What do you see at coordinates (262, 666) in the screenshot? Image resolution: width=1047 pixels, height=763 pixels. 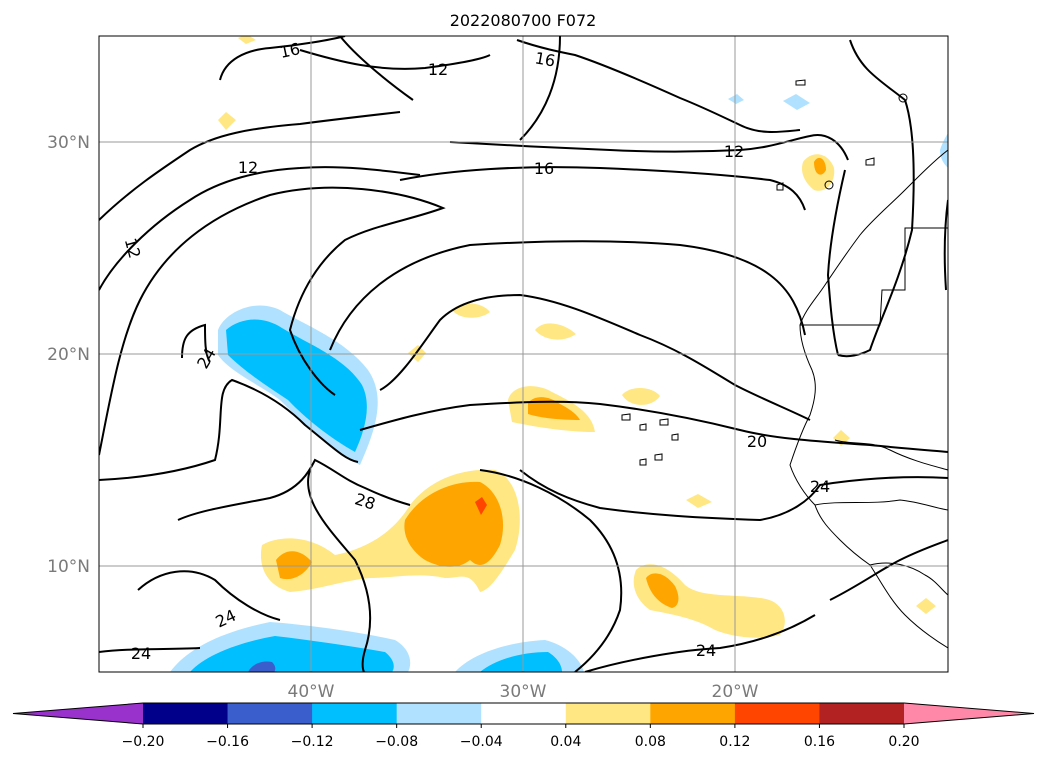 I see `negative-region-south-dark` at bounding box center [262, 666].